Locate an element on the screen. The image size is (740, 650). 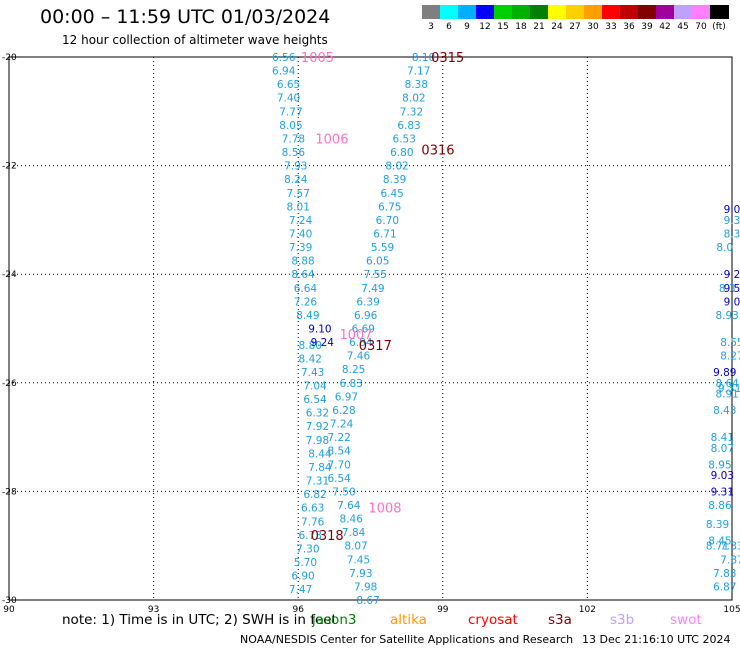
colorbar-label: 39 is located at coordinates (647, 27).